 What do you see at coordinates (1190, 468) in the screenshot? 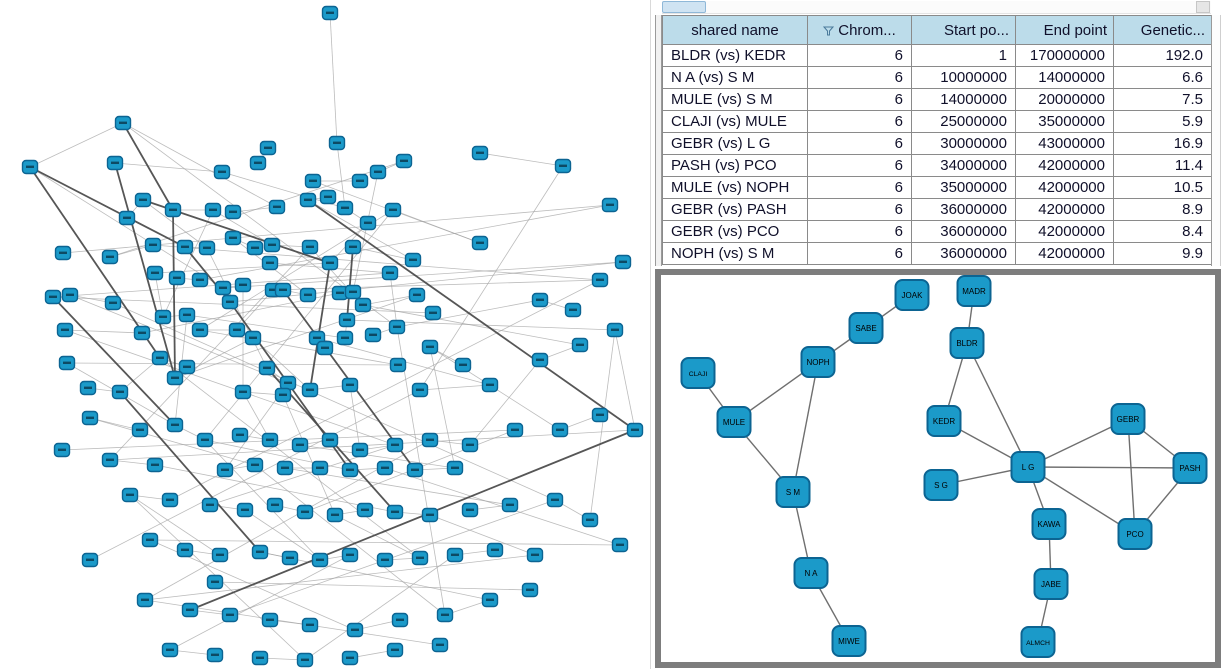
I see `node-pash: PASH` at bounding box center [1190, 468].